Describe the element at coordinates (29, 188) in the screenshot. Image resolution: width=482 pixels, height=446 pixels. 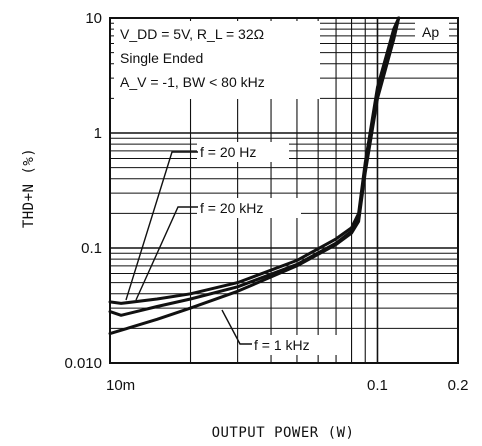
I see `y-axis-title: THD+N (%)` at that location.